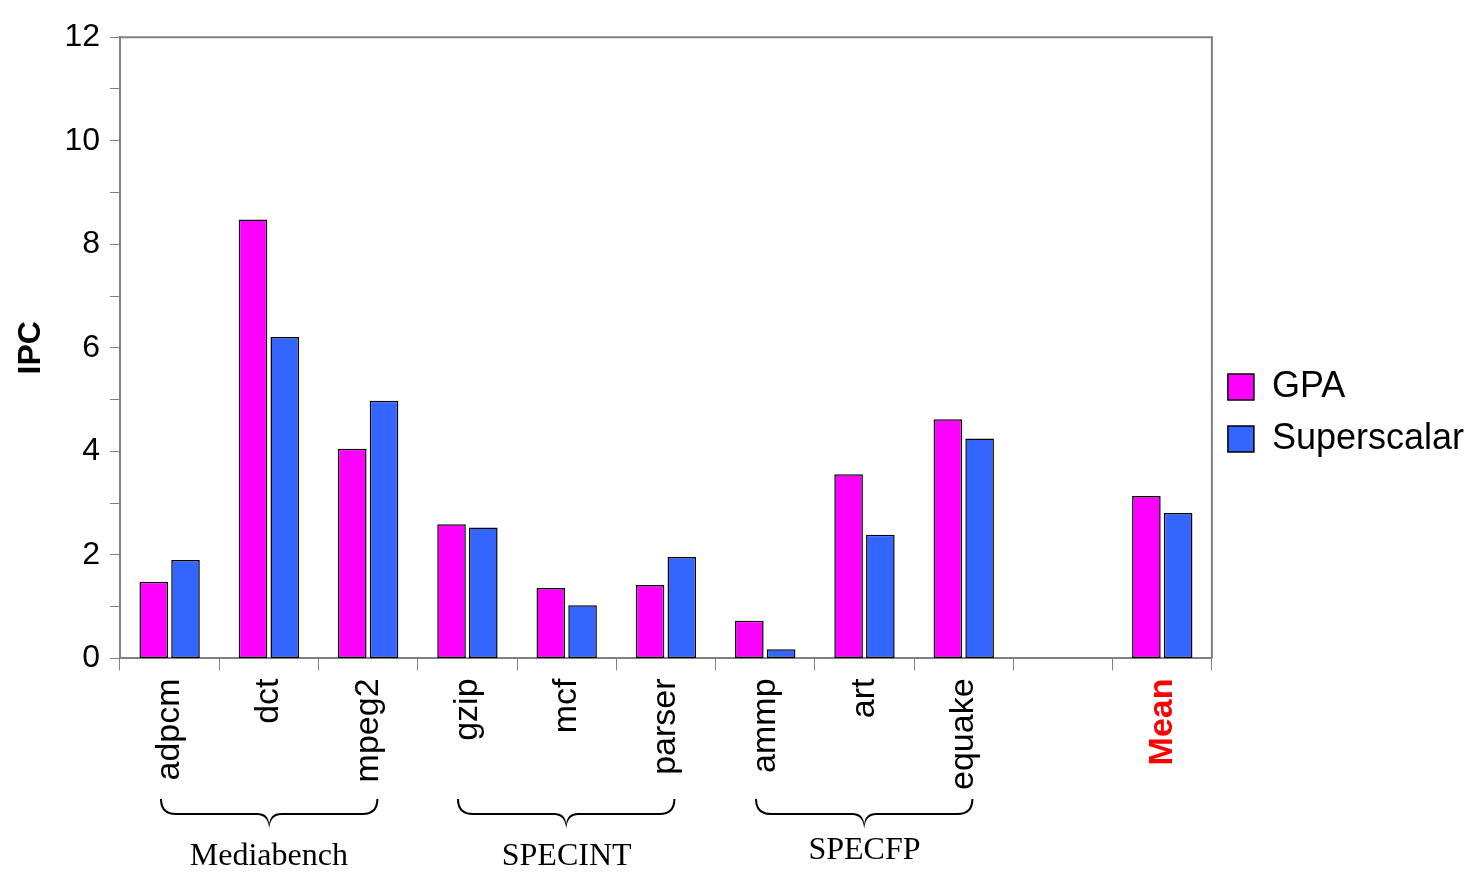 This screenshot has width=1482, height=886. What do you see at coordinates (961, 734) in the screenshot?
I see `x-tick-label: equake` at bounding box center [961, 734].